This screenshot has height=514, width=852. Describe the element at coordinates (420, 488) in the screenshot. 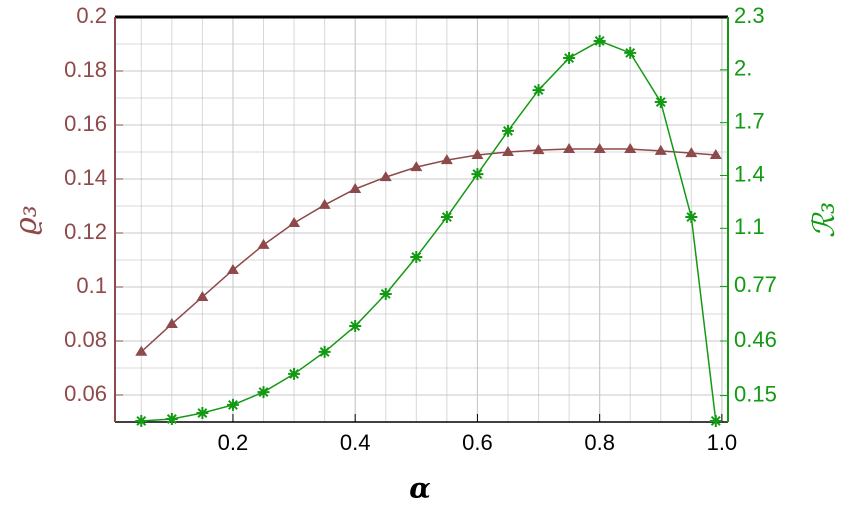

I see `x-axis-label: α` at that location.